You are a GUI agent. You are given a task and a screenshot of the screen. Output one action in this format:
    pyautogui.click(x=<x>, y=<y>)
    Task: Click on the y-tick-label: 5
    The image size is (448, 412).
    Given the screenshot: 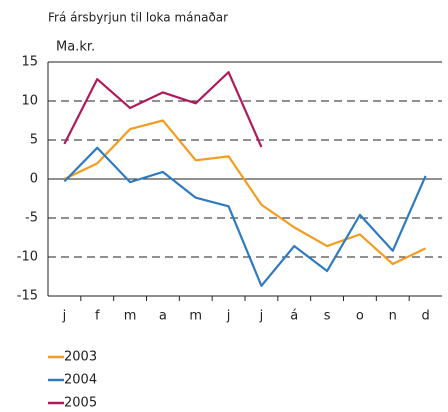 What is the action you would take?
    pyautogui.click(x=34, y=140)
    